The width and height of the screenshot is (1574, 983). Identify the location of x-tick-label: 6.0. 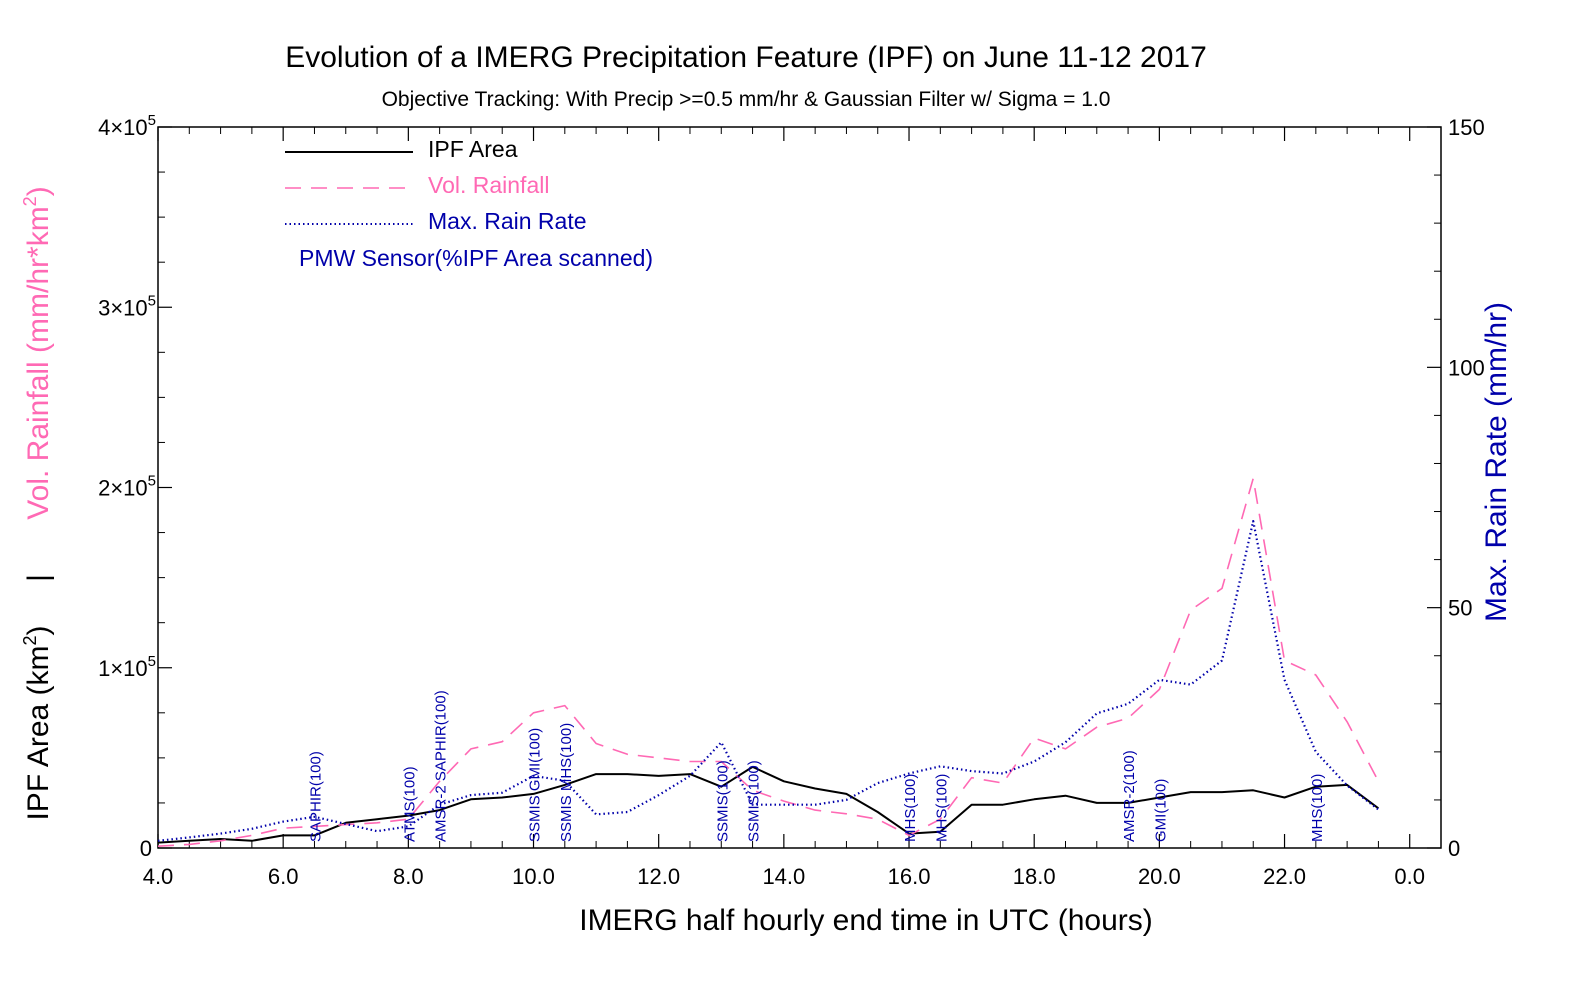
(283, 876).